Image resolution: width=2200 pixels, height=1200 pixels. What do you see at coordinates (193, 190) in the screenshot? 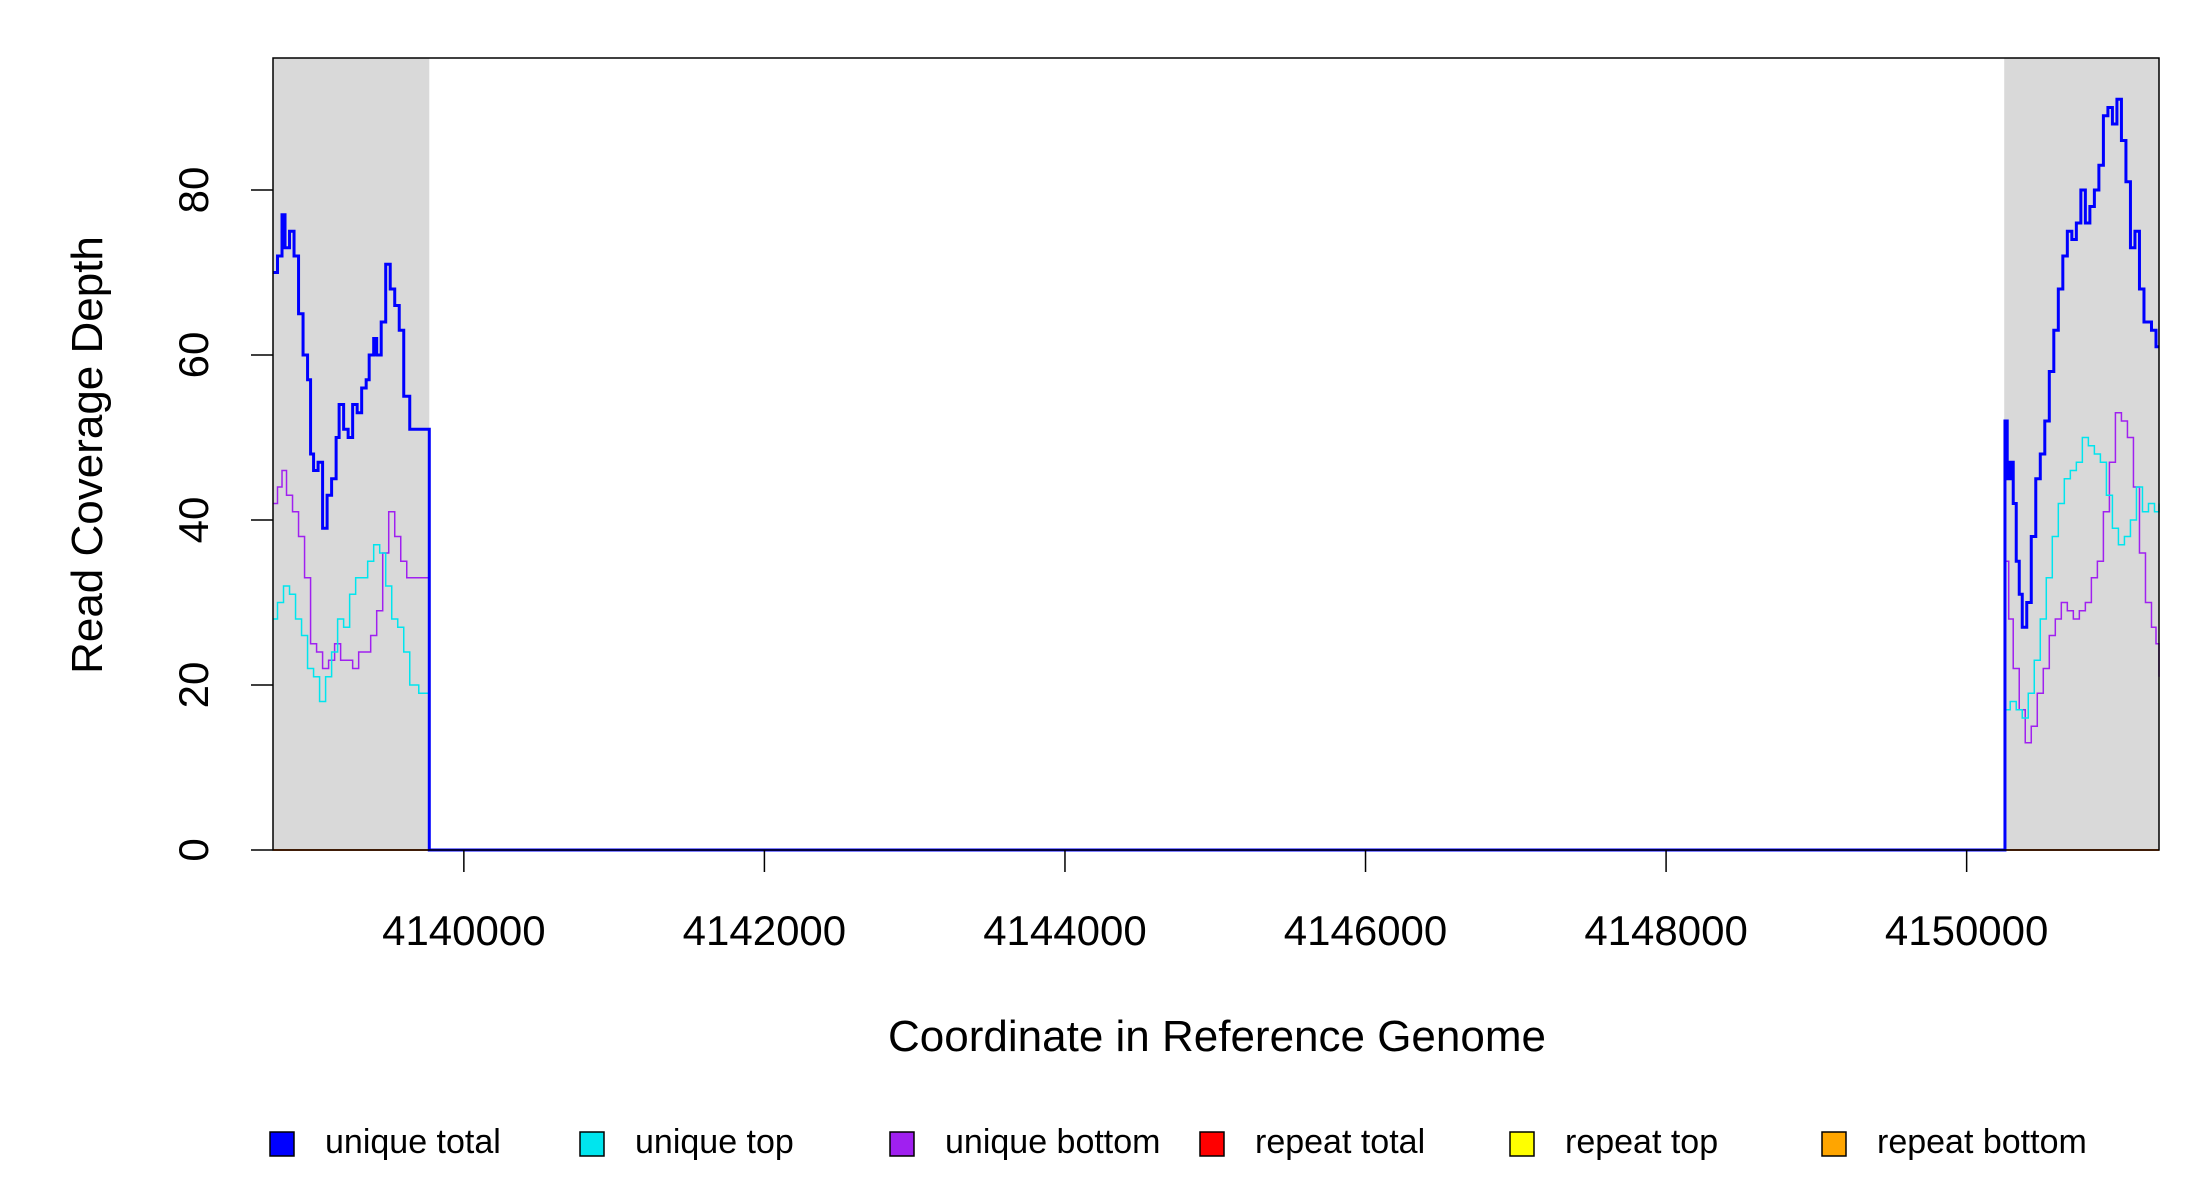
I see `y-tick-label: 80` at bounding box center [193, 190].